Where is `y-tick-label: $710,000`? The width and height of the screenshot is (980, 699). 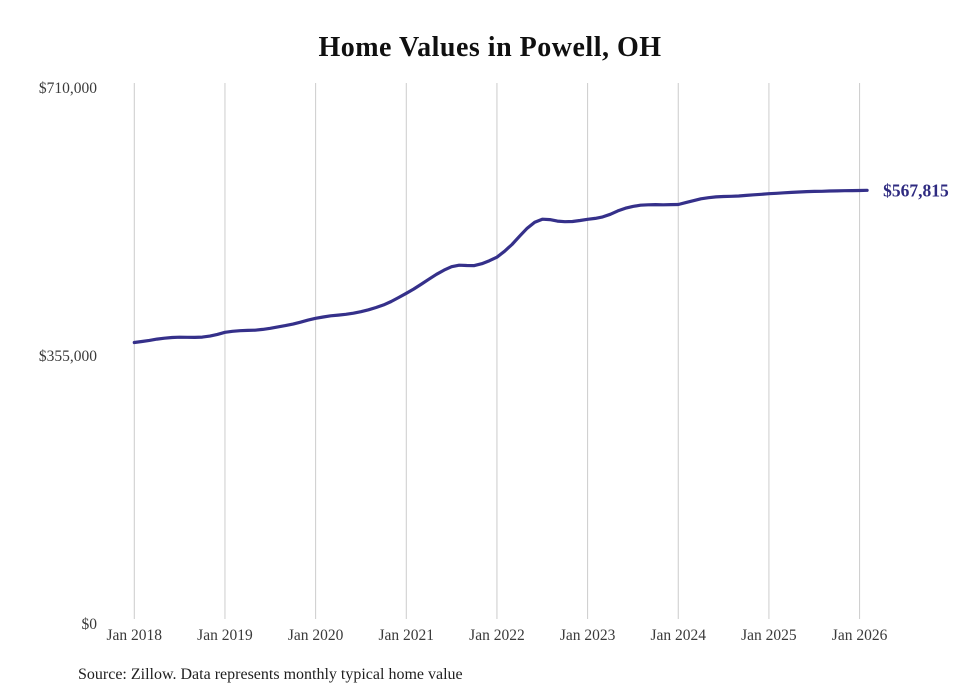 y-tick-label: $710,000 is located at coordinates (68, 88).